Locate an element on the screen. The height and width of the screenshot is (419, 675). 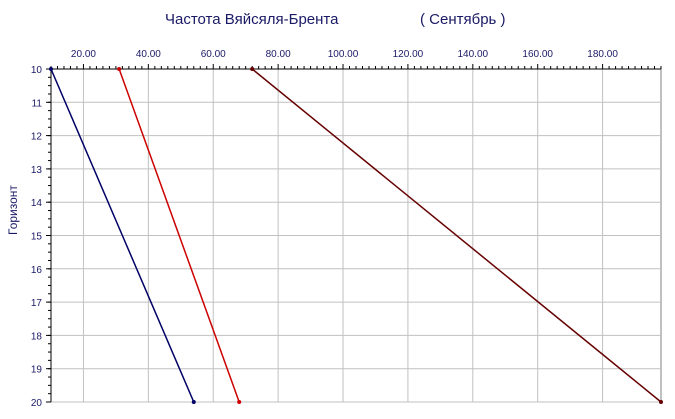
chart-subtitle: ( Сентябрь ) is located at coordinates (463, 19).